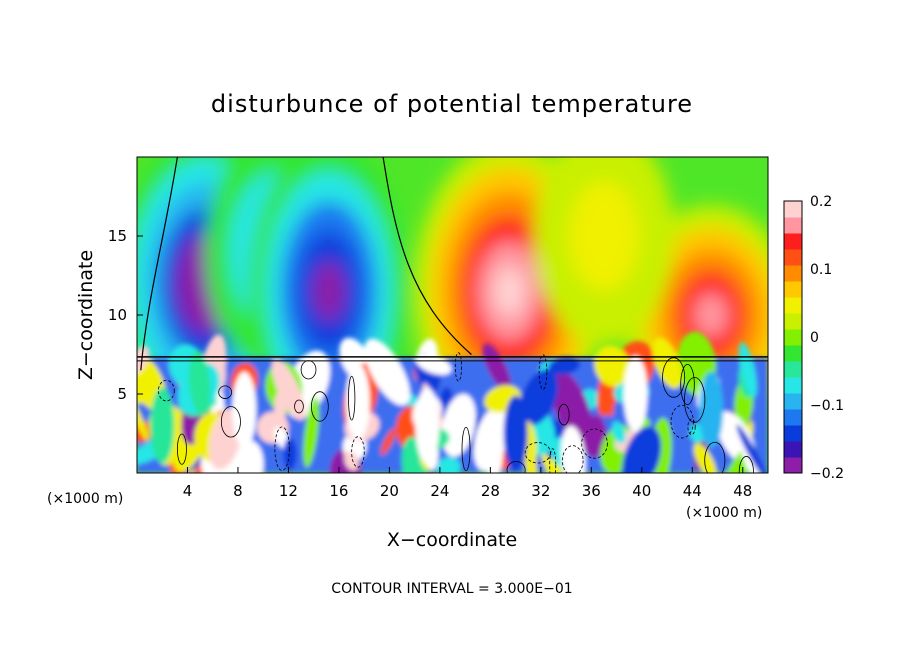 This screenshot has height=654, width=904. I want to click on y-tick-label: 15, so click(117, 236).